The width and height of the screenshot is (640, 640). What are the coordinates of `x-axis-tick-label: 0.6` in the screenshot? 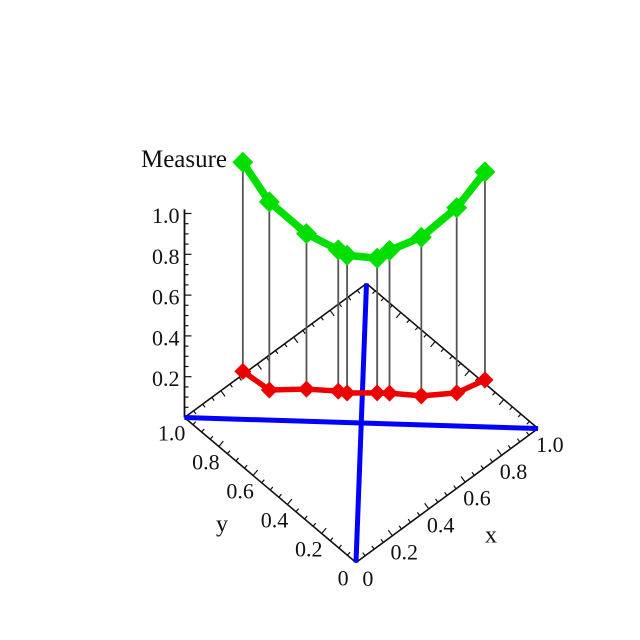 It's located at (477, 498).